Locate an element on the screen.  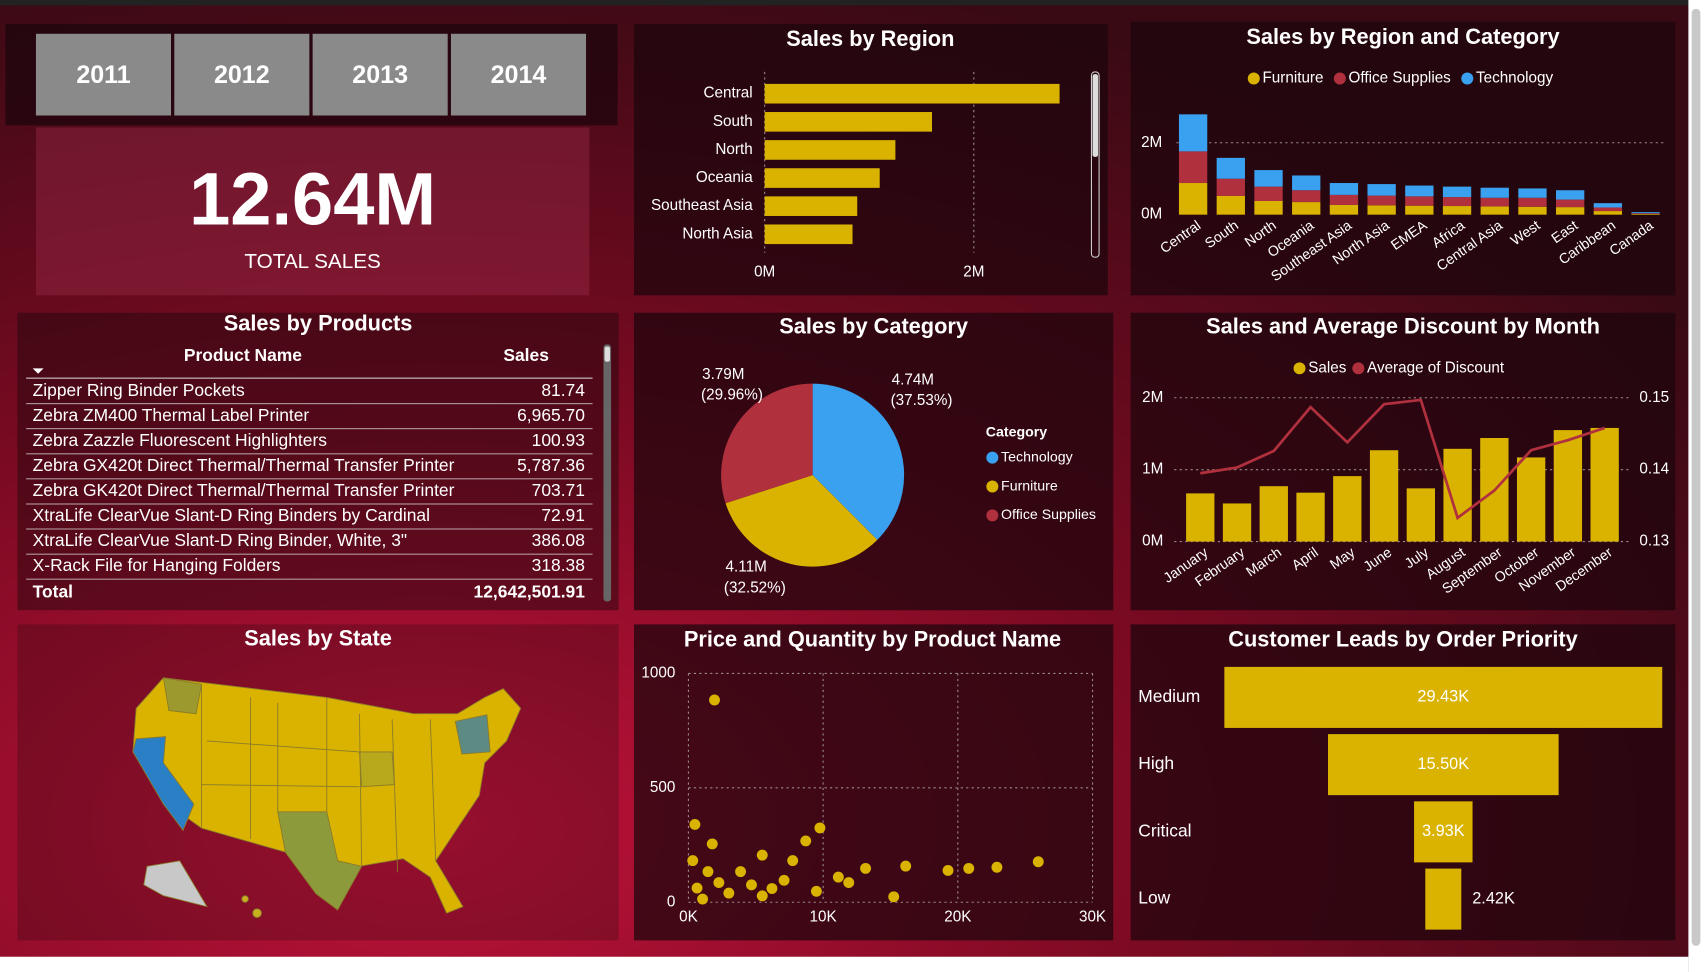
total-label: Total is located at coordinates (53, 591).